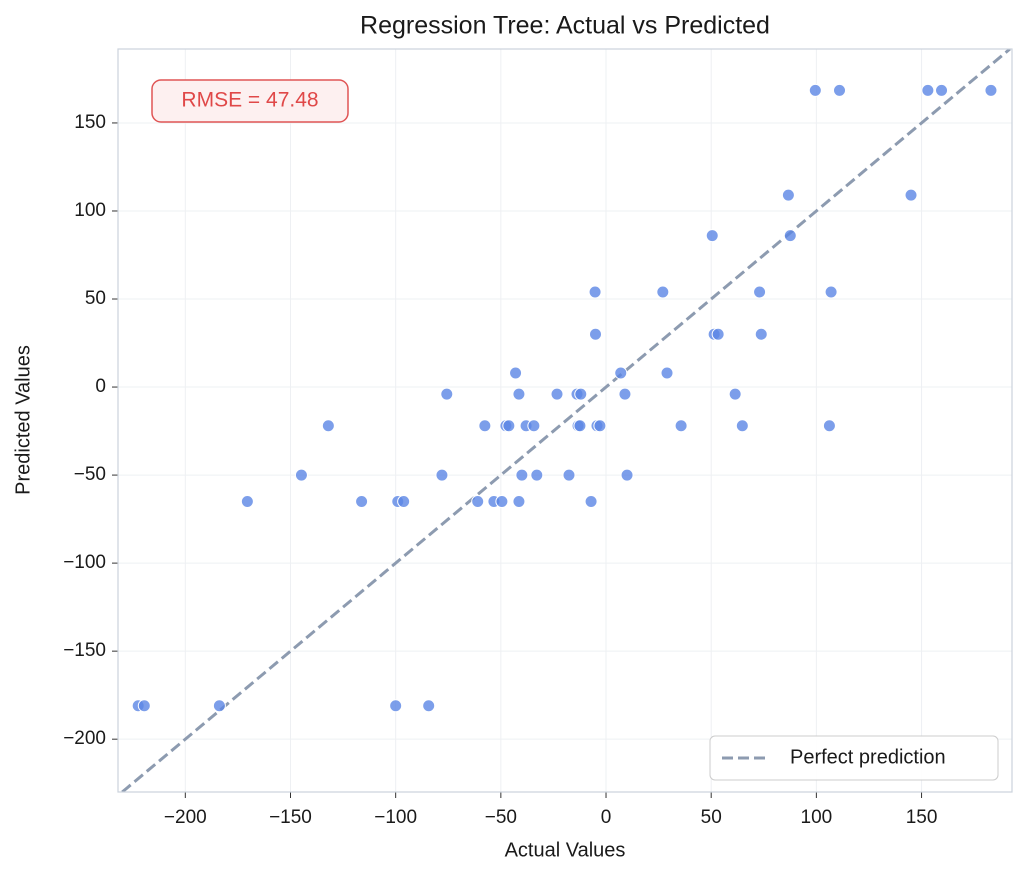 The image size is (1026, 883). What do you see at coordinates (817, 817) in the screenshot?
I see `x-tick-label: 100` at bounding box center [817, 817].